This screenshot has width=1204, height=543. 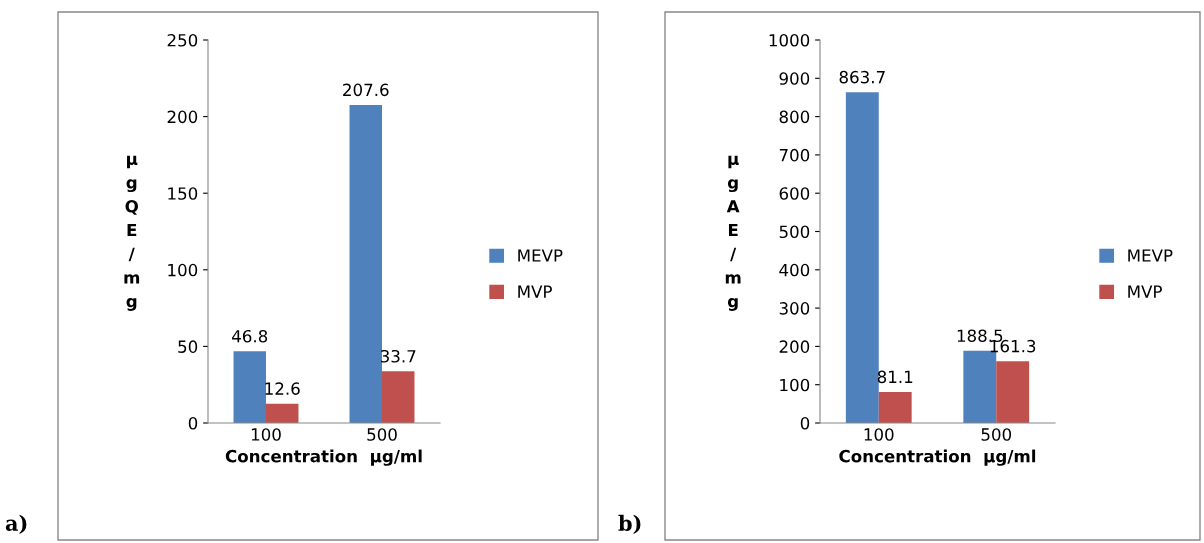 I want to click on y-tick-label: 1000, so click(x=789, y=40).